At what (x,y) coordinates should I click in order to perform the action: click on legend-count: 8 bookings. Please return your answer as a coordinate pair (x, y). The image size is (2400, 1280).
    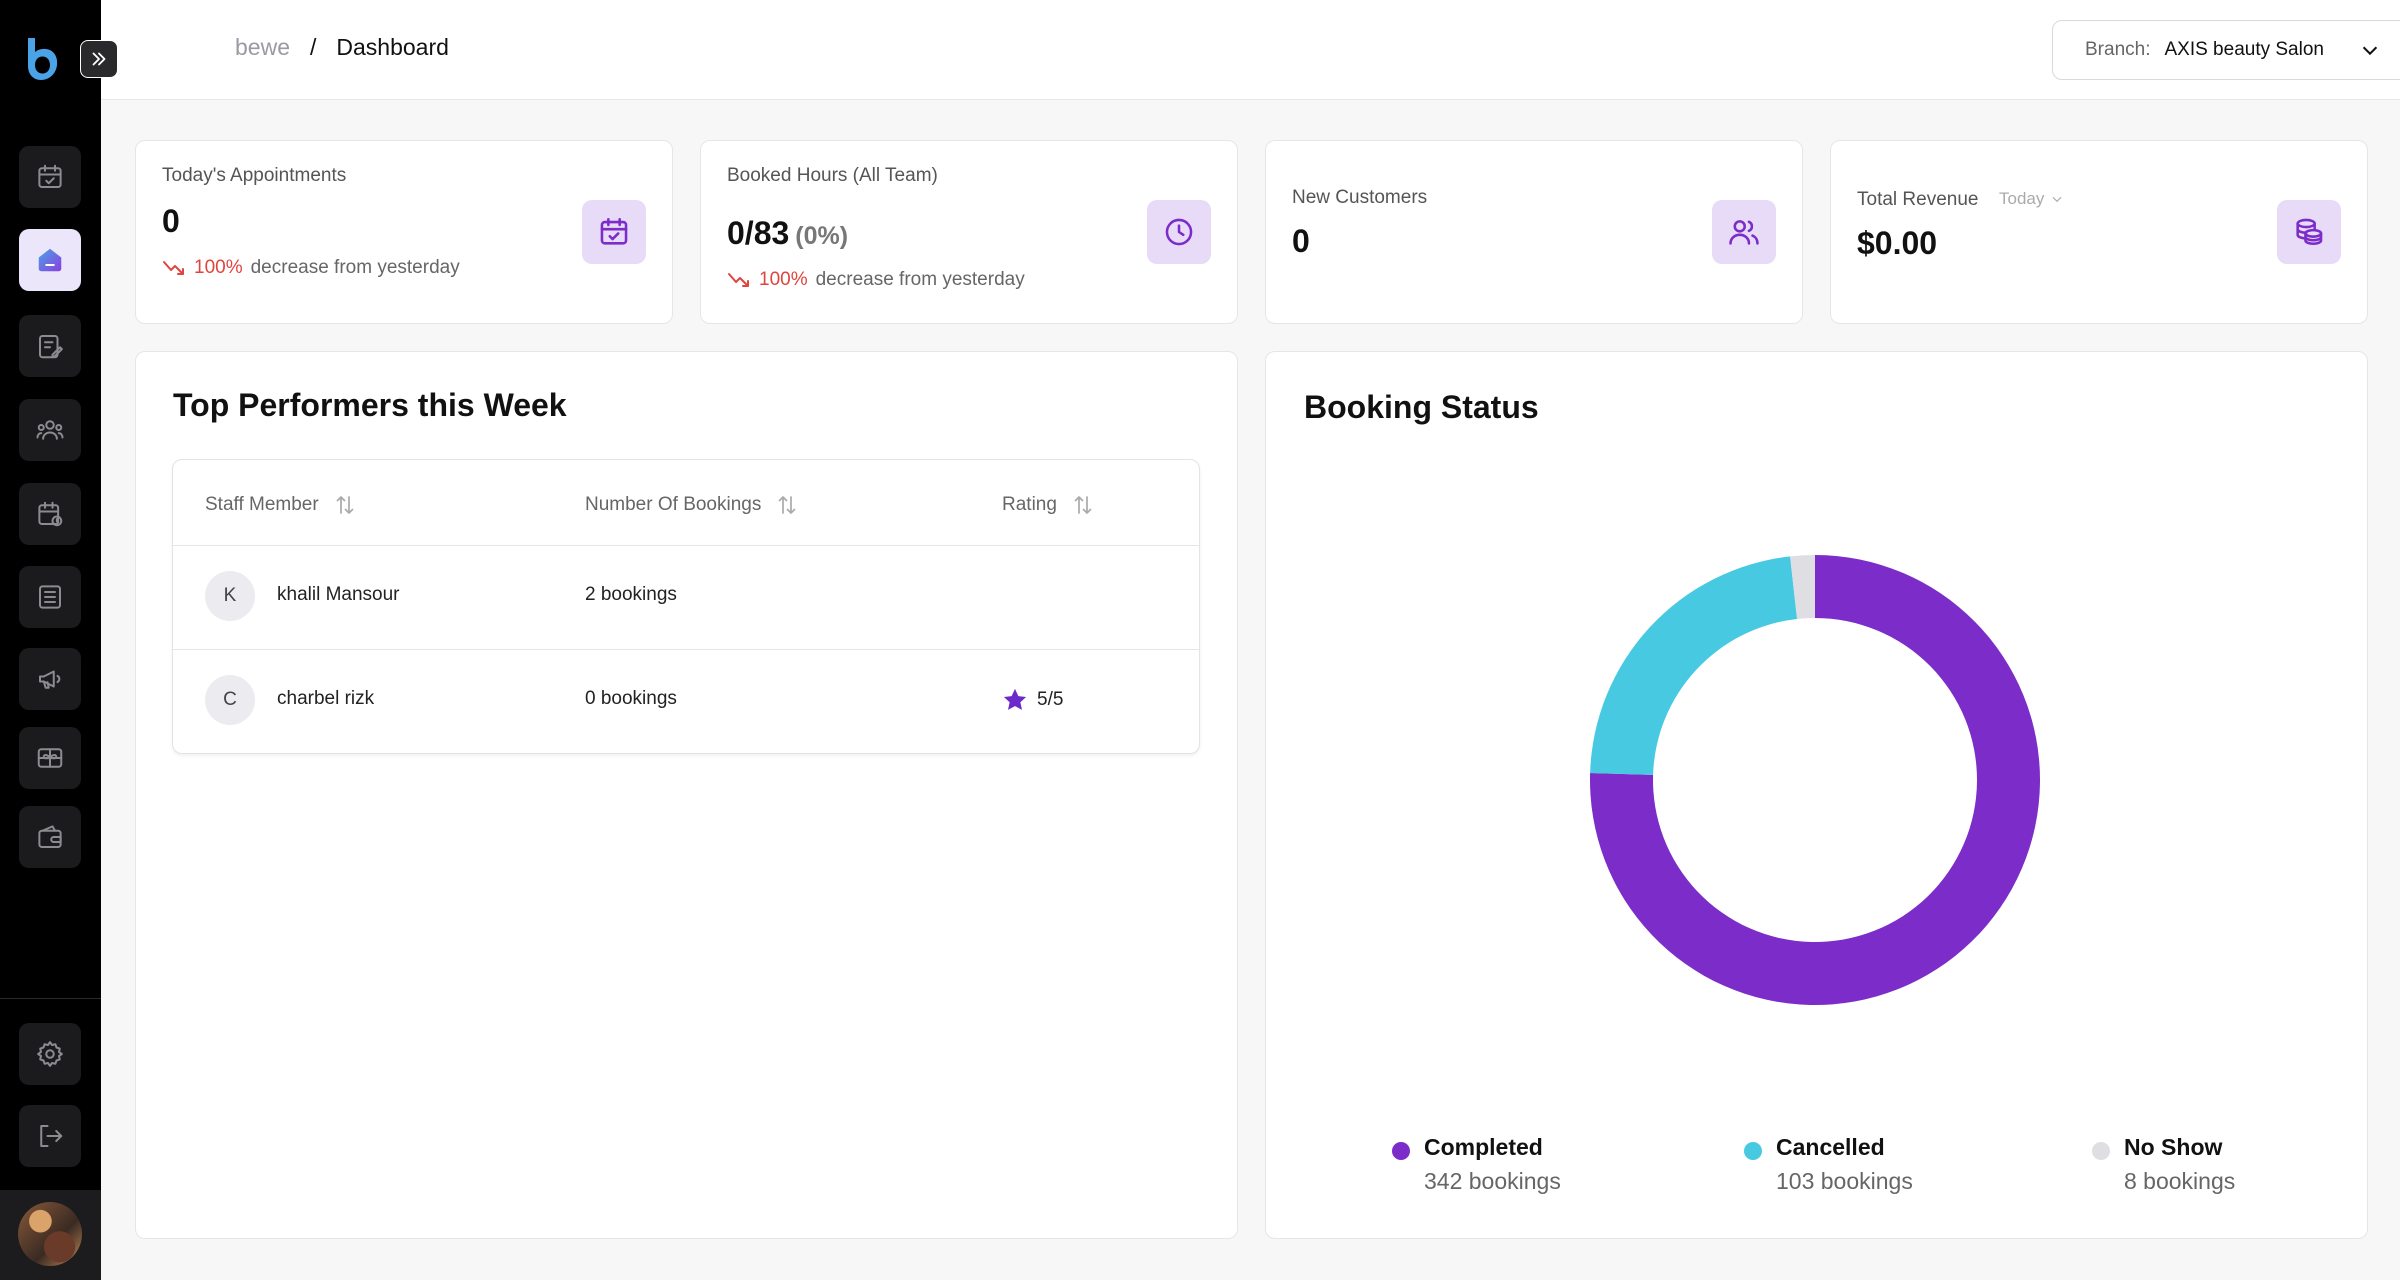
    Looking at the image, I should click on (2180, 1181).